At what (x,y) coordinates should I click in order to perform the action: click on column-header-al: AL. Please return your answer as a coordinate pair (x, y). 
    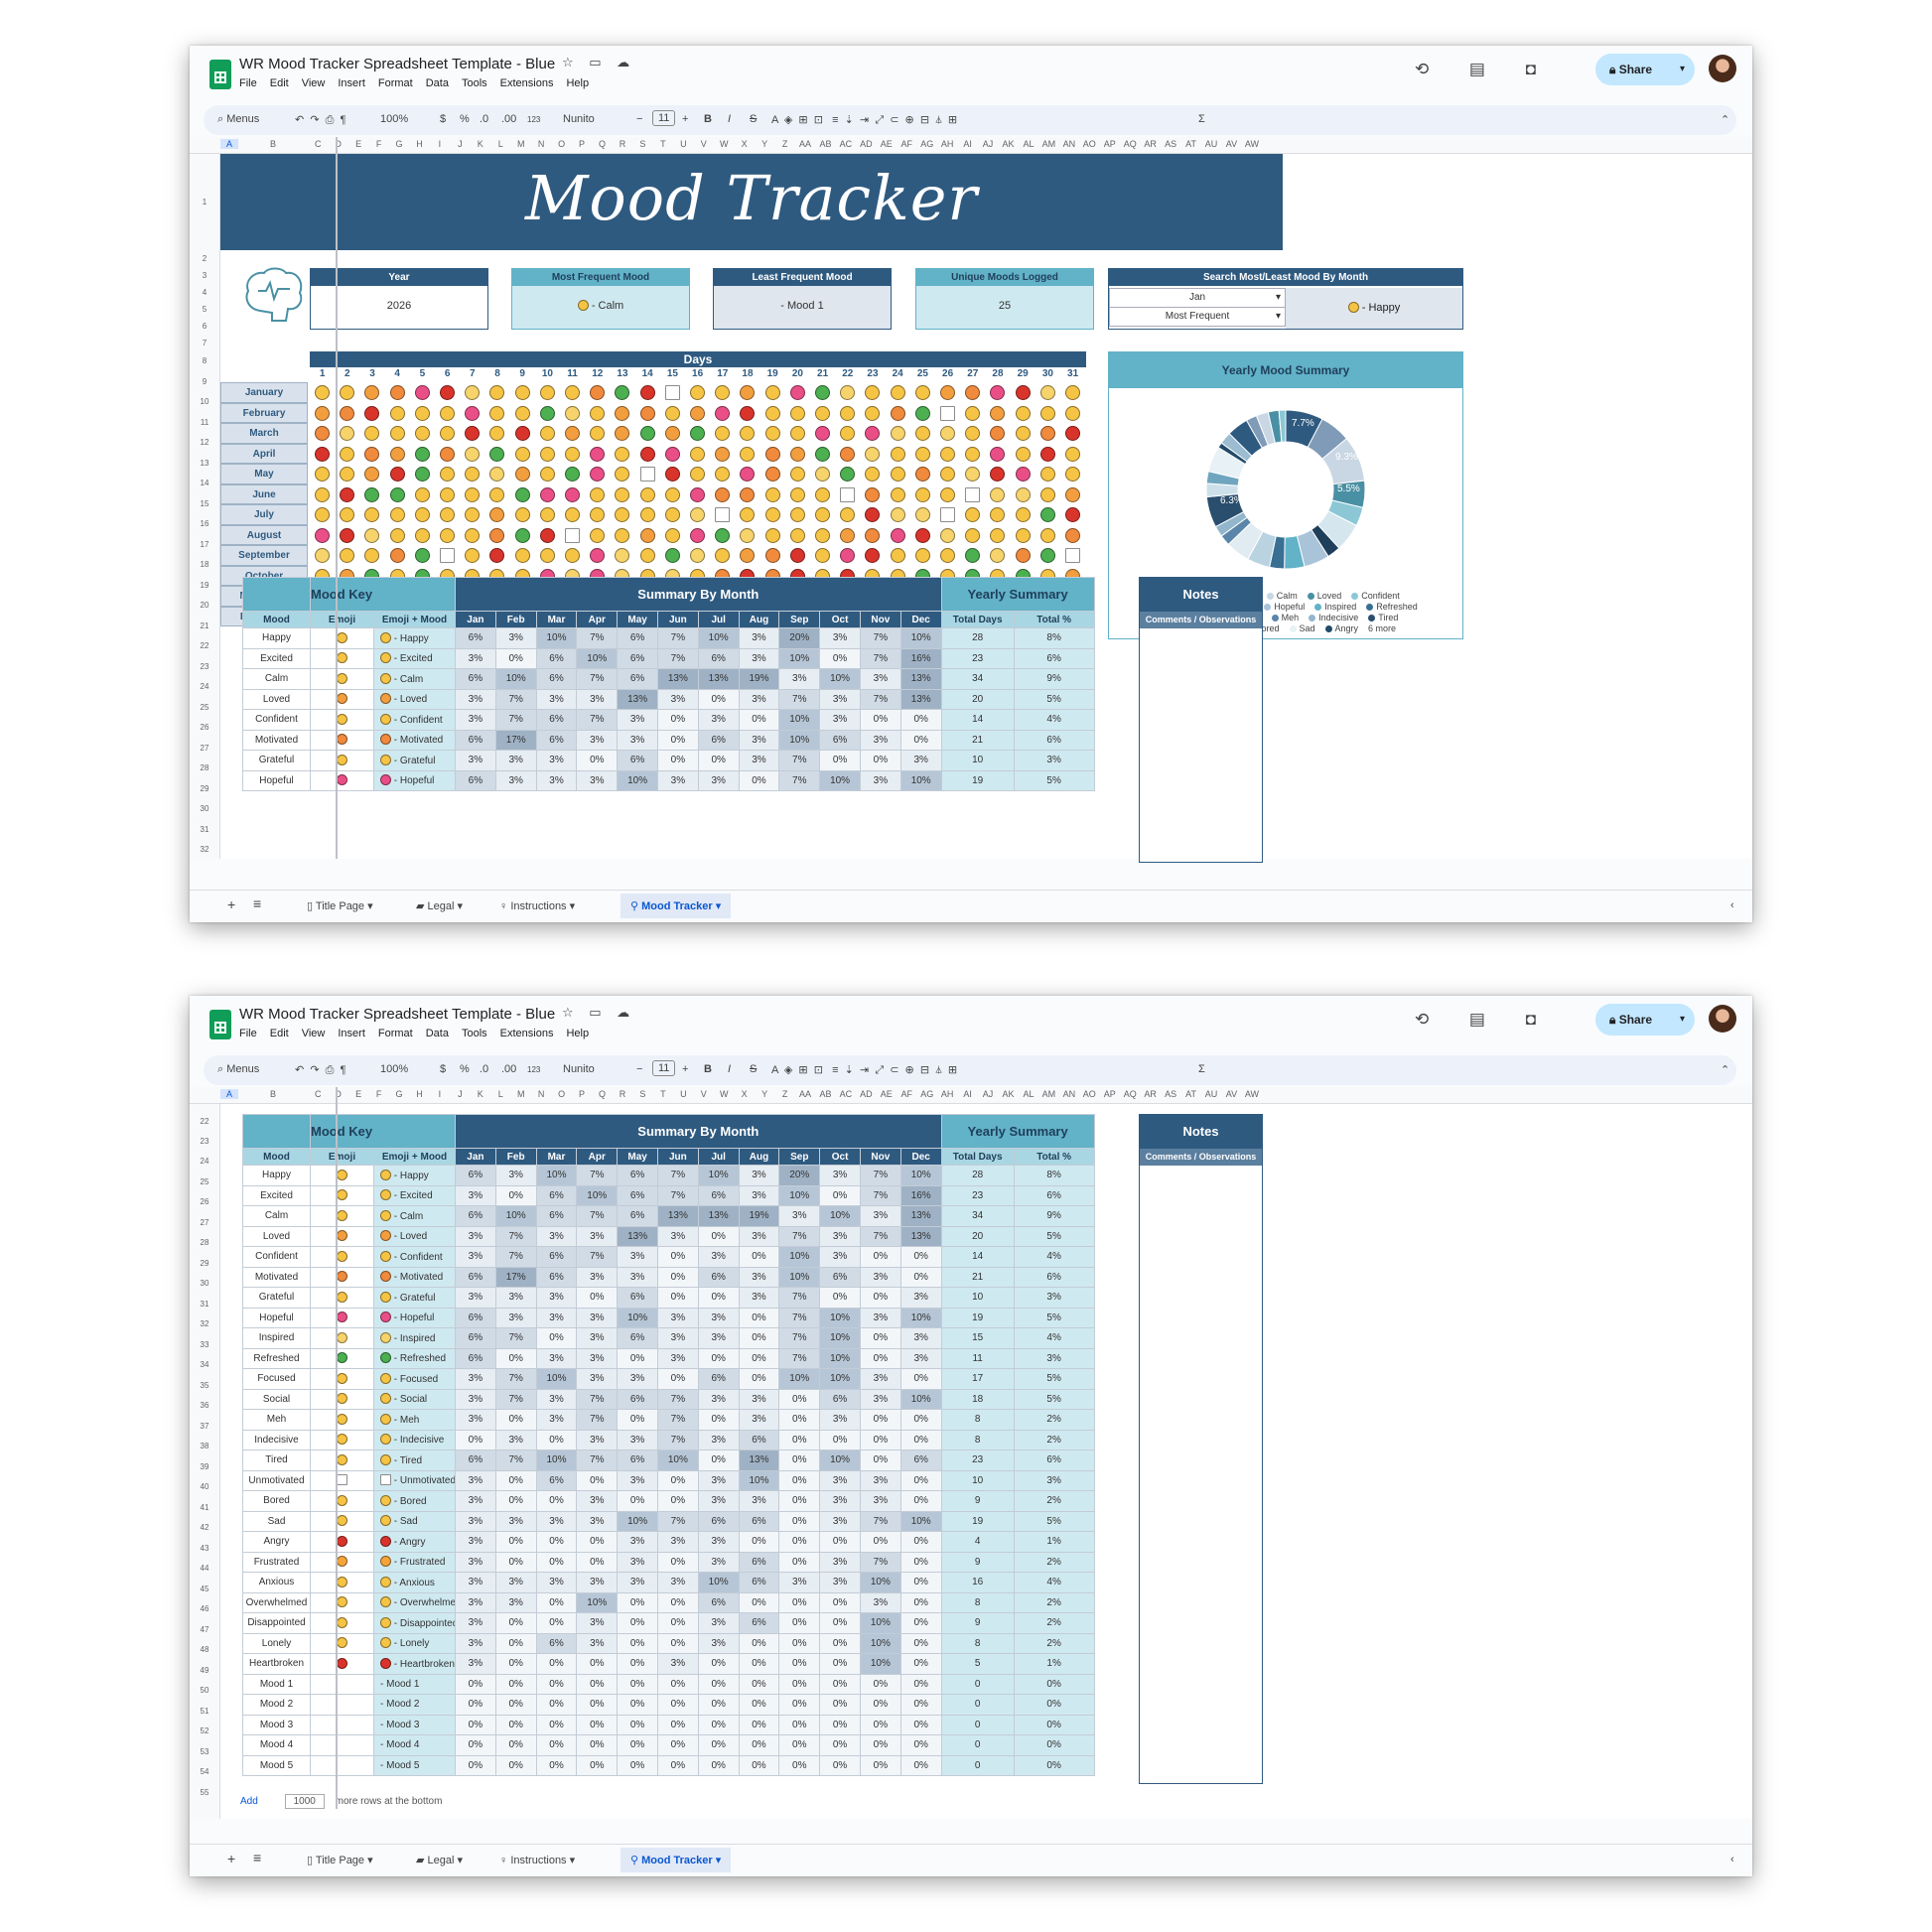
    Looking at the image, I should click on (1029, 144).